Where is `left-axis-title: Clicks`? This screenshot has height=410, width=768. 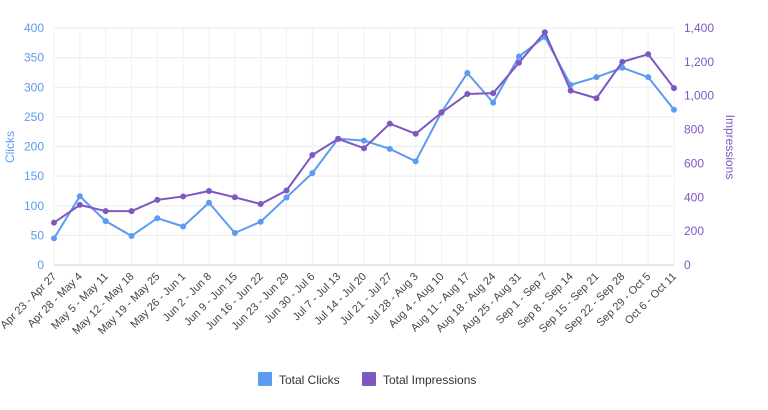 left-axis-title: Clicks is located at coordinates (10, 147).